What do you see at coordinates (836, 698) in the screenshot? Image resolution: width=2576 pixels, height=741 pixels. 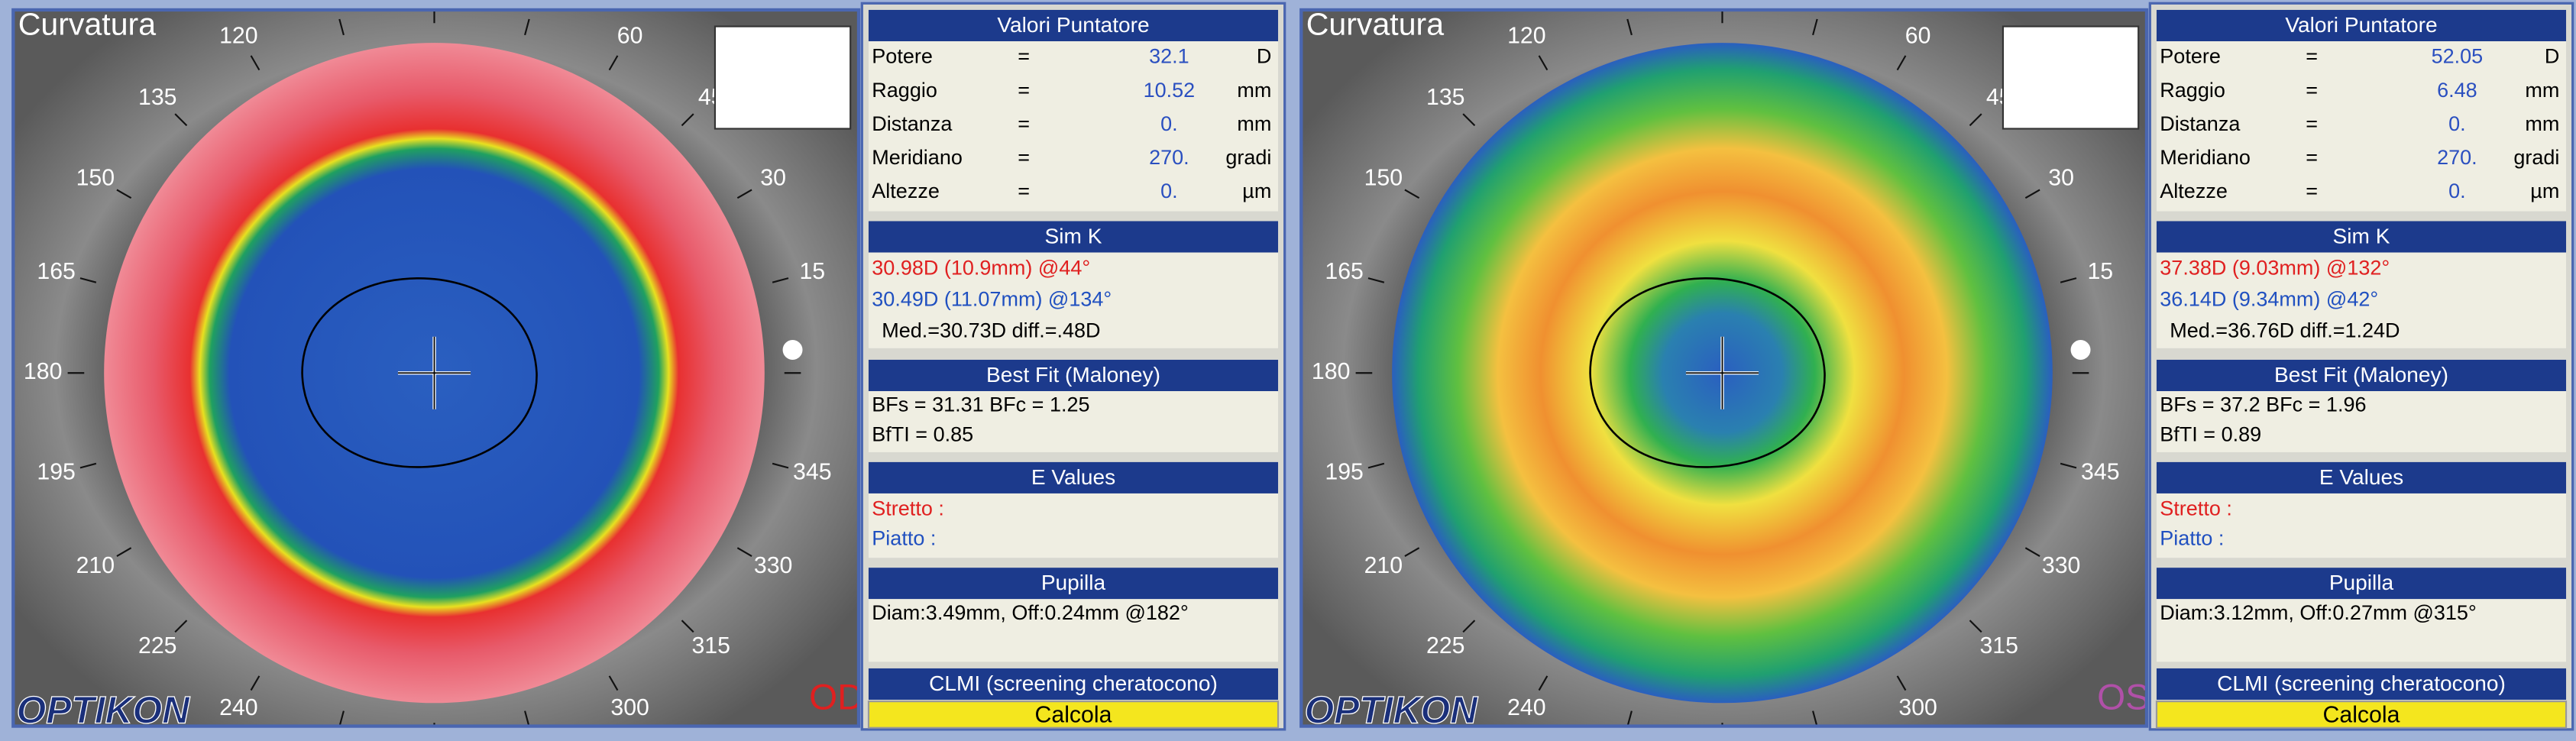 I see `eye-label: OD` at bounding box center [836, 698].